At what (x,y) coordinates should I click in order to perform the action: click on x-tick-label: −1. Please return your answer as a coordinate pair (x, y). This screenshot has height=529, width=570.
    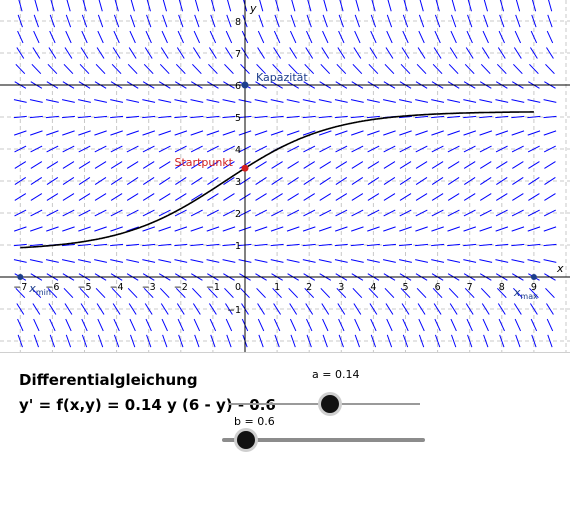
    Looking at the image, I should click on (213, 287).